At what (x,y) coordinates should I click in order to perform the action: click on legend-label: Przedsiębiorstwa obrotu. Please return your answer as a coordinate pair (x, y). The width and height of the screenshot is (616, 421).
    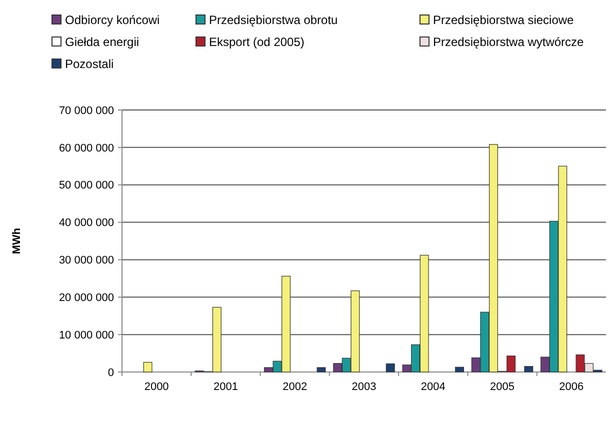
    Looking at the image, I should click on (273, 20).